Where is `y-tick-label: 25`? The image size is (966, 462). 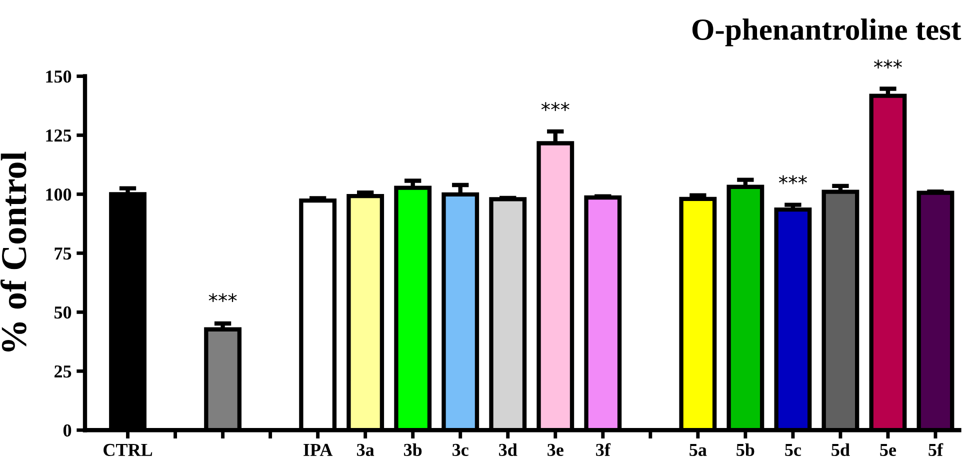 y-tick-label: 25 is located at coordinates (63, 371).